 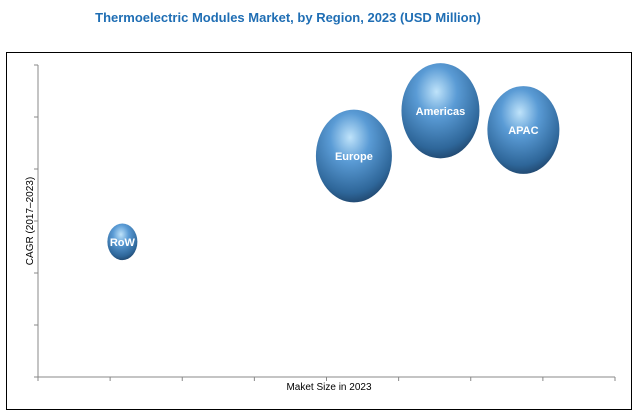 I want to click on bubble-europe, so click(x=353, y=156).